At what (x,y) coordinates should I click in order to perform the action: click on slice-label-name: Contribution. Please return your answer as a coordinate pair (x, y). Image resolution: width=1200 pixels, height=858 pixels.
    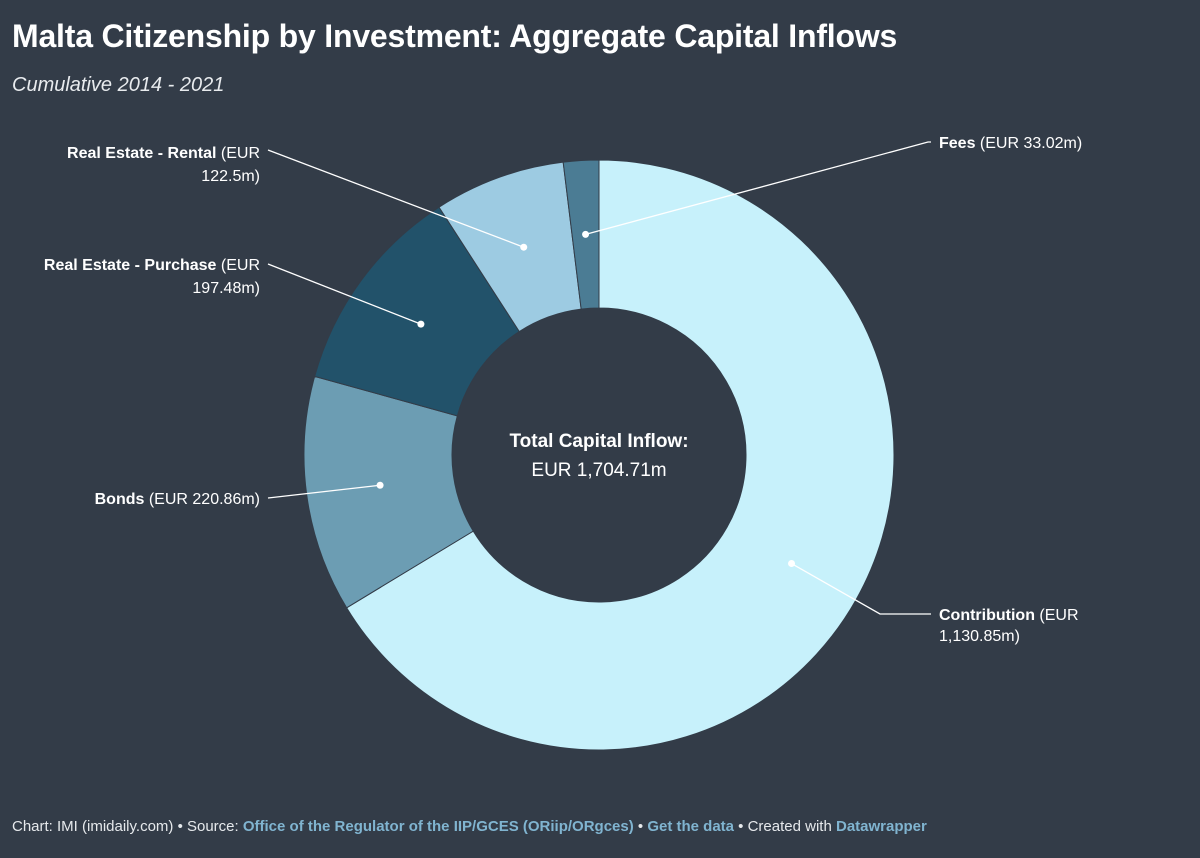
    Looking at the image, I should click on (987, 615).